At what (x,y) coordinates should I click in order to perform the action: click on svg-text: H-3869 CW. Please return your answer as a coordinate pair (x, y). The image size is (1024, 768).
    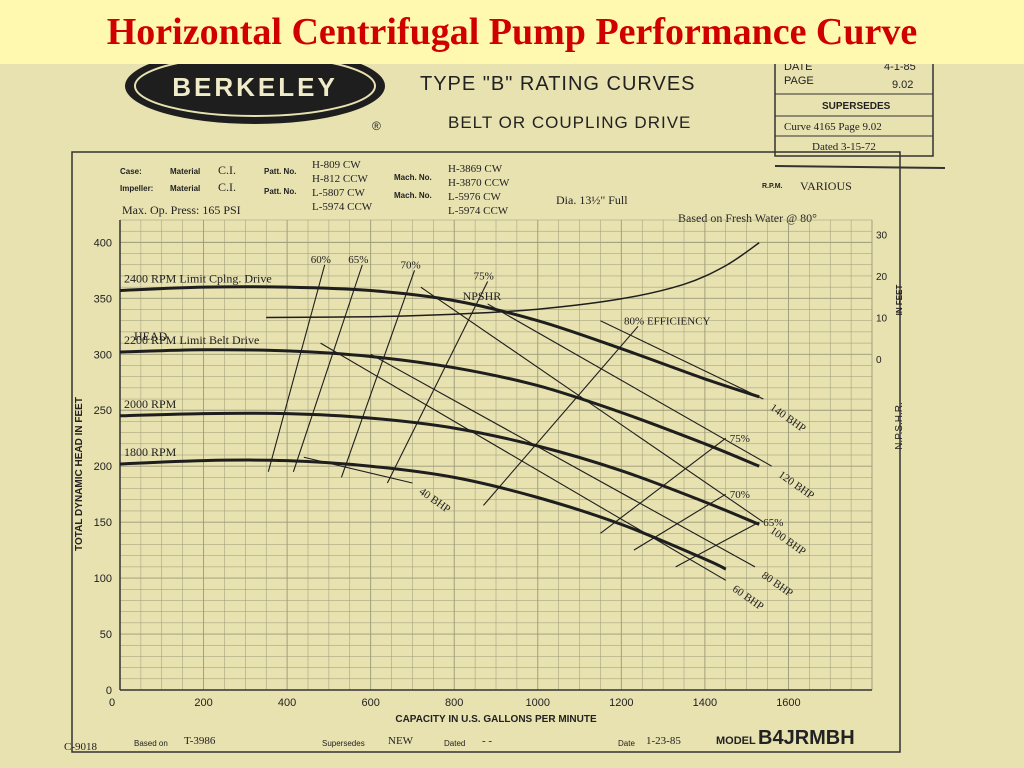
    Looking at the image, I should click on (475, 169).